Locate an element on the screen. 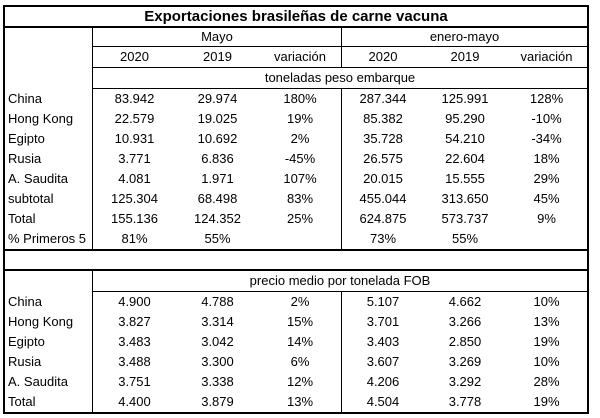  table-cell: -34% is located at coordinates (546, 138).